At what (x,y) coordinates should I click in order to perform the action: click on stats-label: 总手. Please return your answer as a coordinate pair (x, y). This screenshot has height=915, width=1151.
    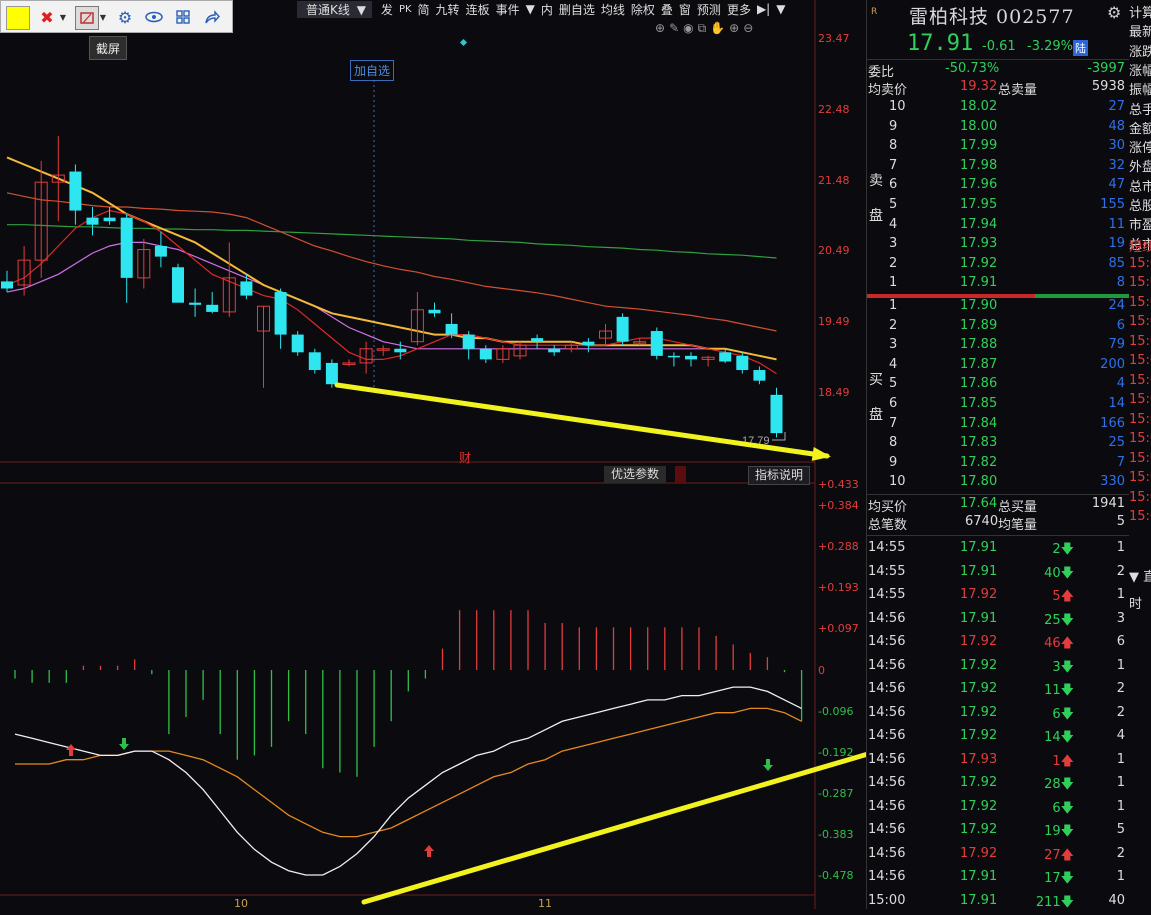
    Looking at the image, I should click on (1140, 110).